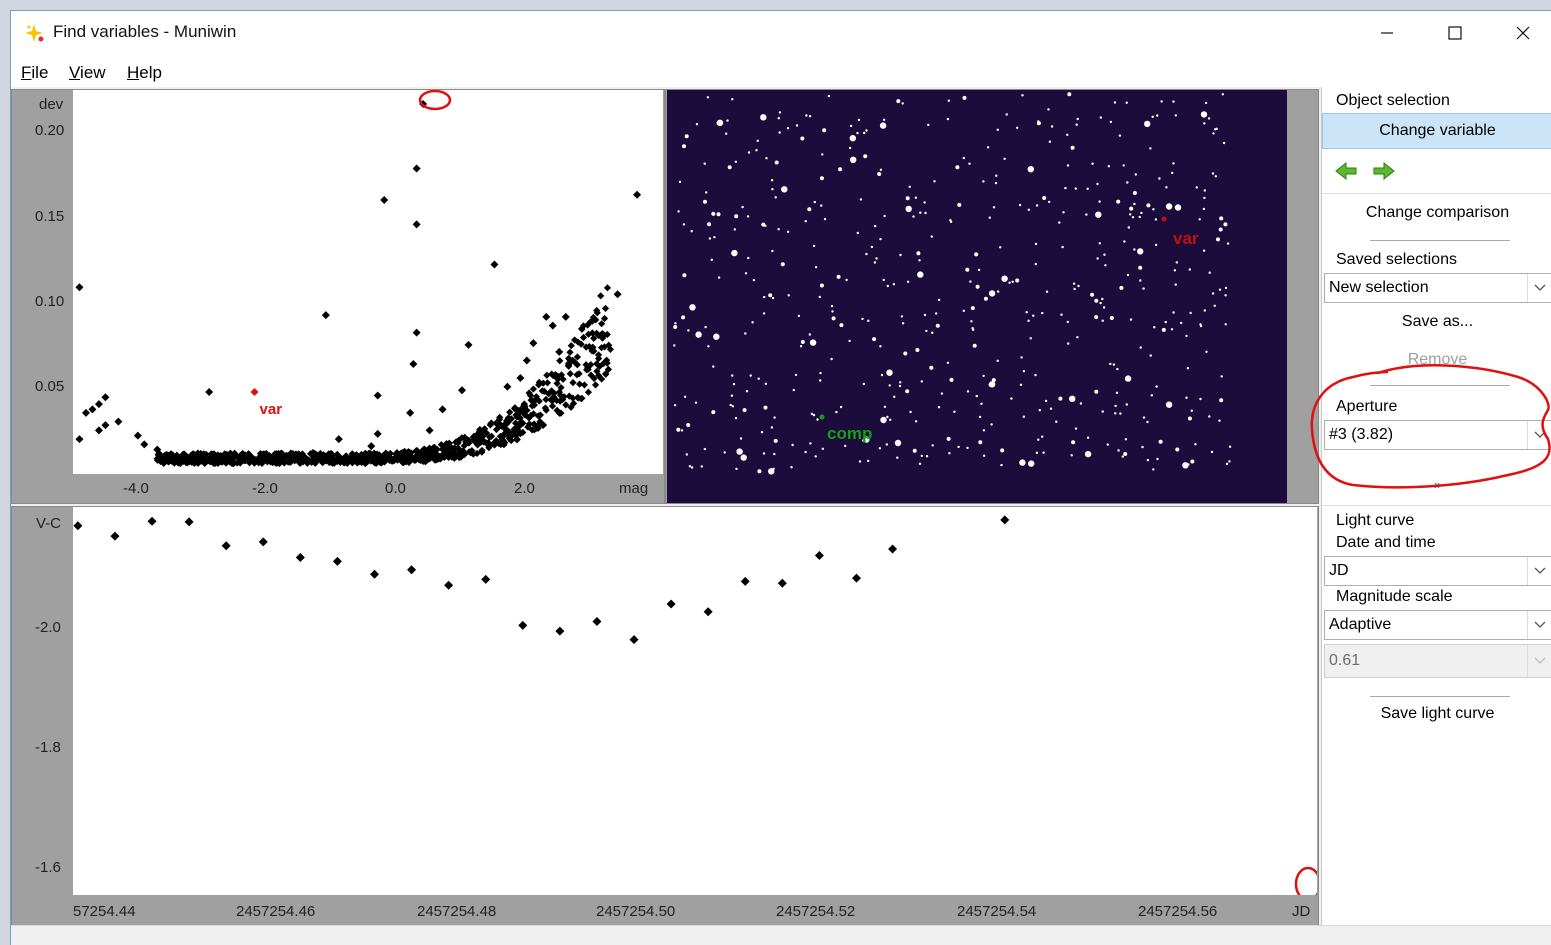  Describe the element at coordinates (1455, 33) in the screenshot. I see `maximize-button` at that location.